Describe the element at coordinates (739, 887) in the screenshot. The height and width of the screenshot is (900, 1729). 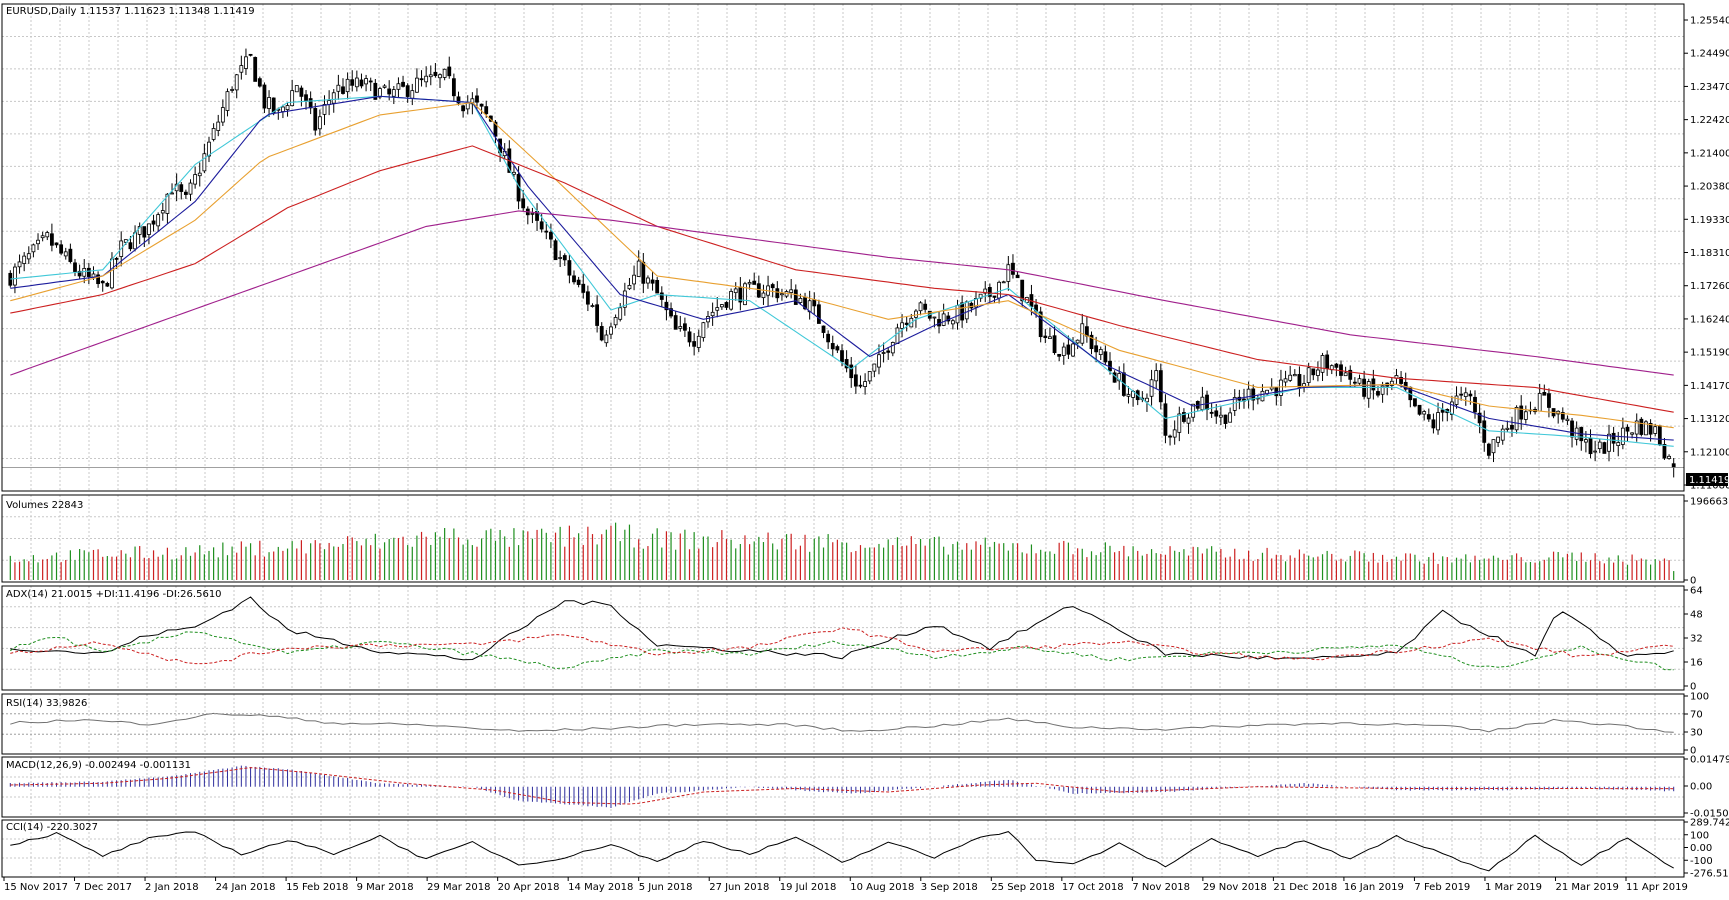
I see `date-tick-label: 27 Jun 2018` at that location.